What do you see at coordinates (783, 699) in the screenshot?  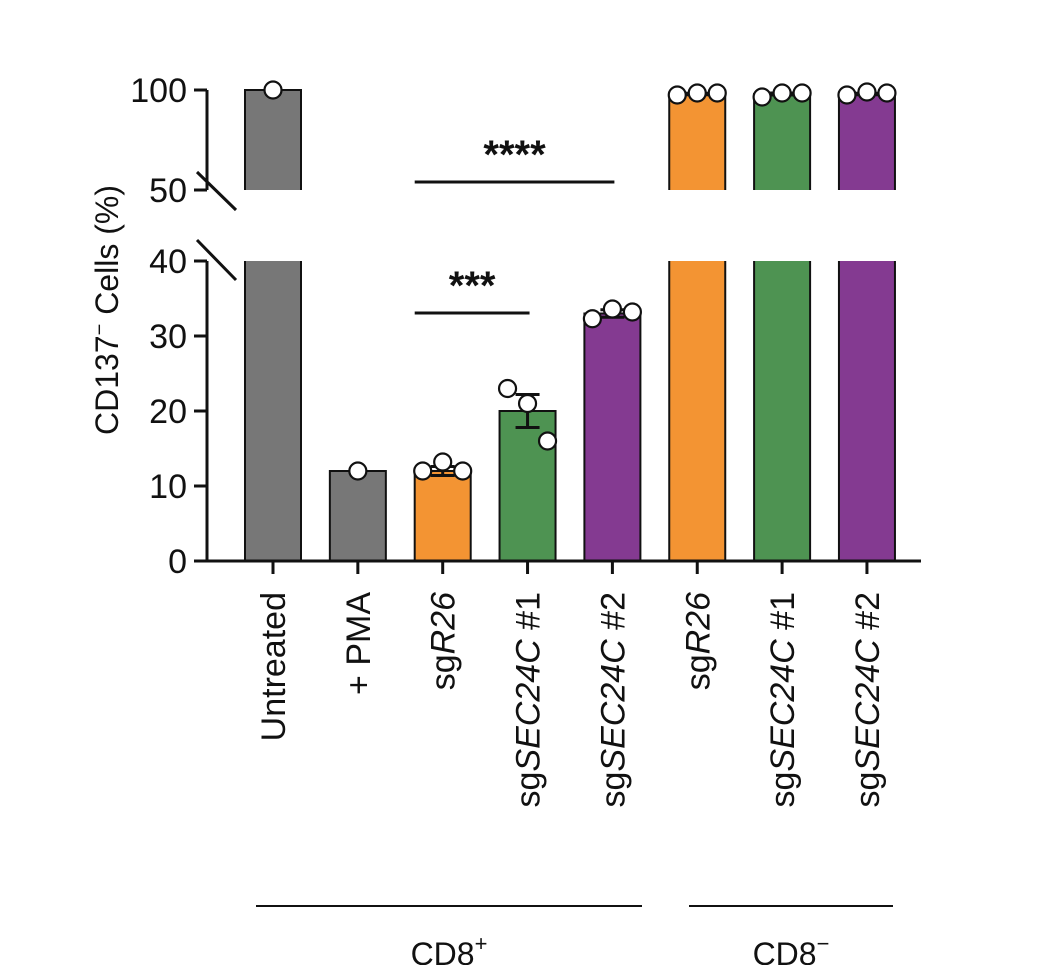 I see `category-label-6: sgSEC24C #1` at bounding box center [783, 699].